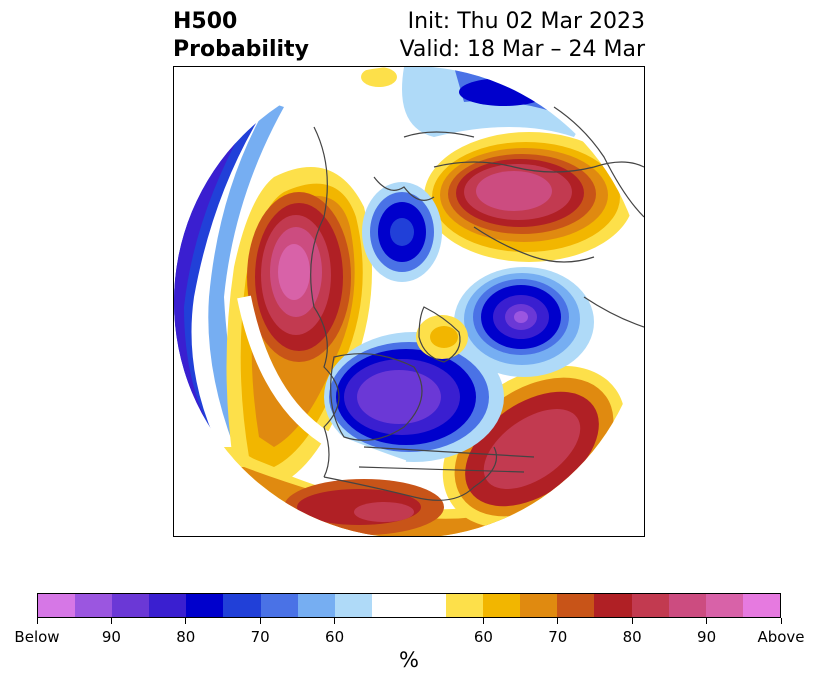  Describe the element at coordinates (781, 637) in the screenshot. I see `colorbar-tick-label: Above` at that location.